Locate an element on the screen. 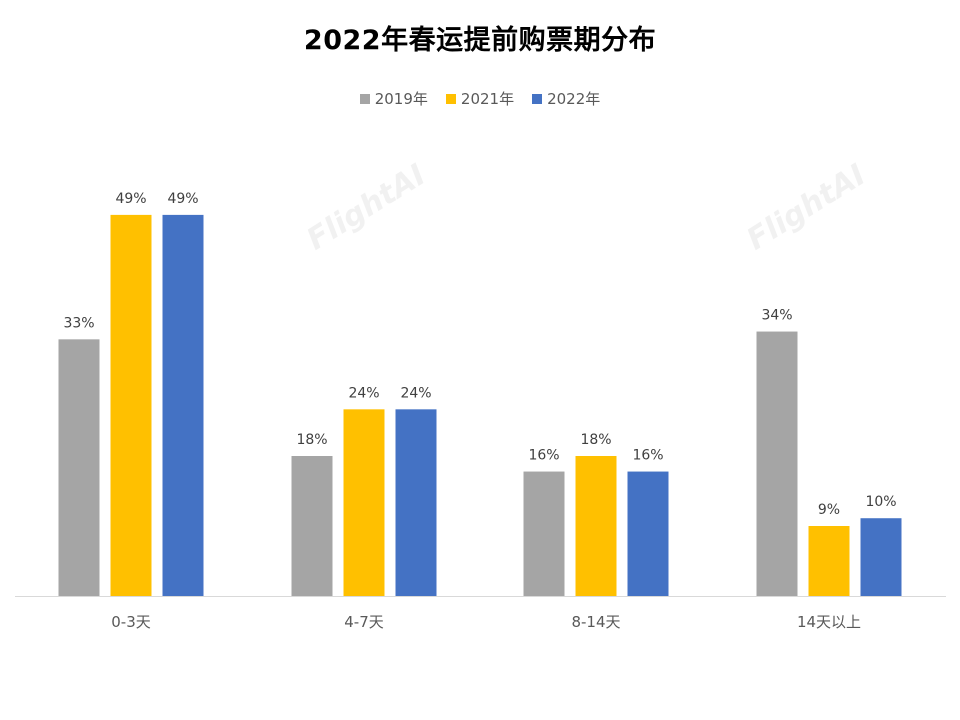  bar-2022年-8-14天 is located at coordinates (648, 533).